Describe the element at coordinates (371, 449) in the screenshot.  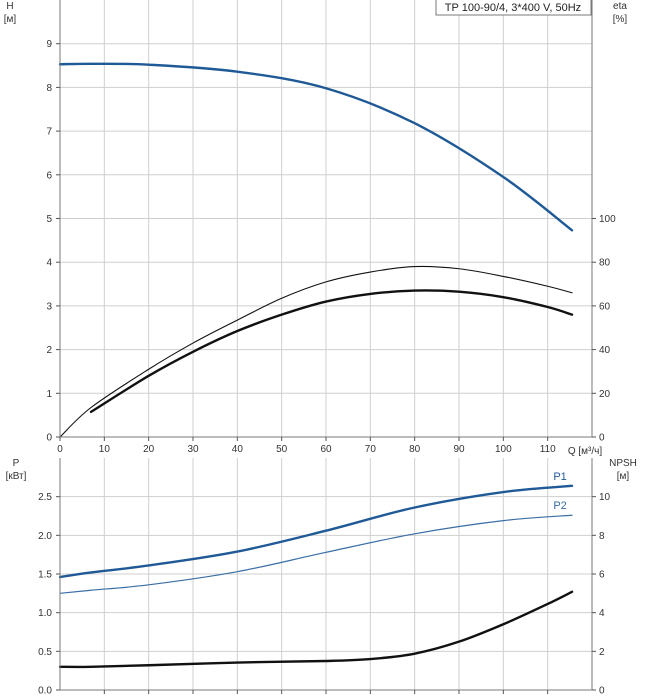
I see `top-x-tick-label: 70` at that location.